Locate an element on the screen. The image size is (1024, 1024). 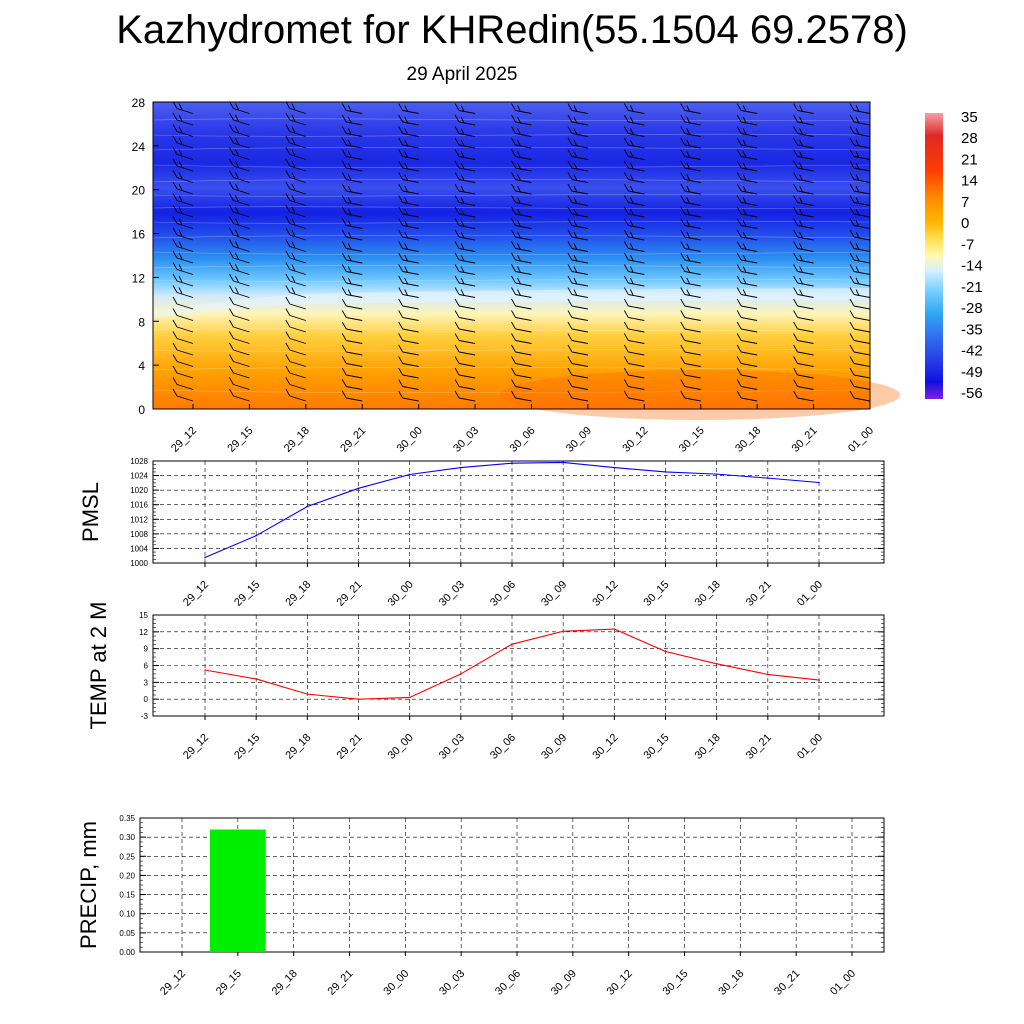
colorbar-label: 21 is located at coordinates (969, 159).